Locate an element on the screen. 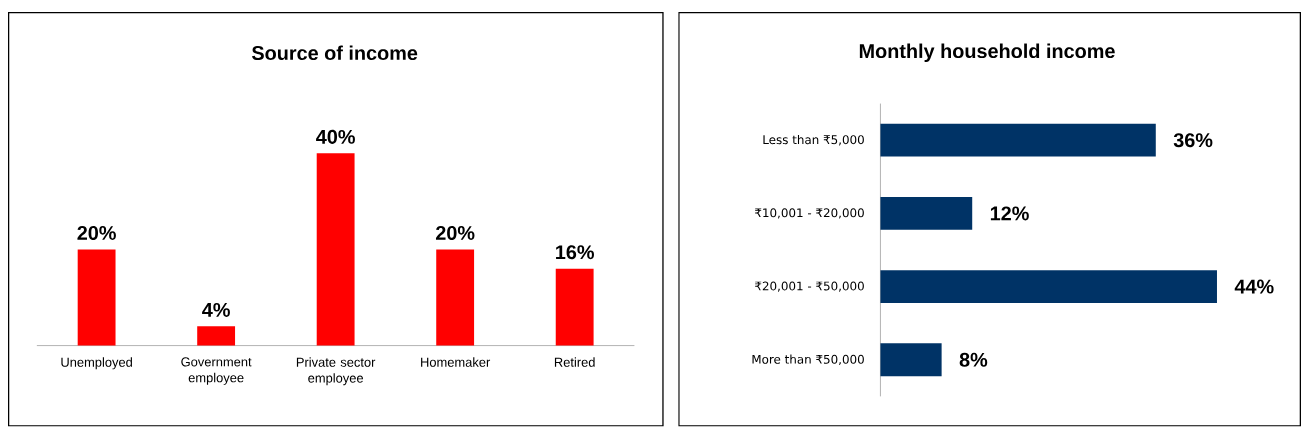  data-label: 4% is located at coordinates (216, 310).